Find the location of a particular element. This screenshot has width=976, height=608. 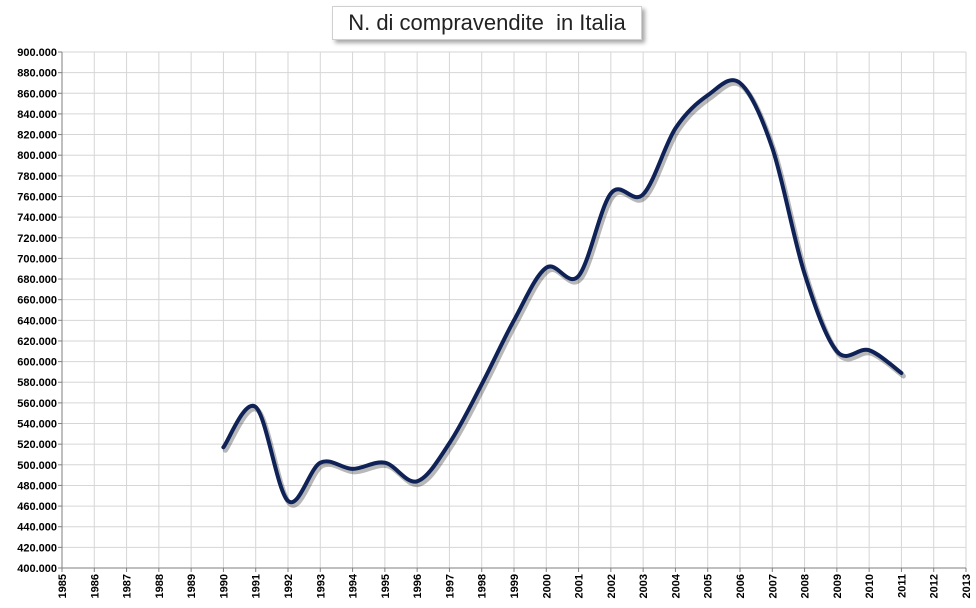

chart-title: N. di compravendite in Italia is located at coordinates (487, 22).